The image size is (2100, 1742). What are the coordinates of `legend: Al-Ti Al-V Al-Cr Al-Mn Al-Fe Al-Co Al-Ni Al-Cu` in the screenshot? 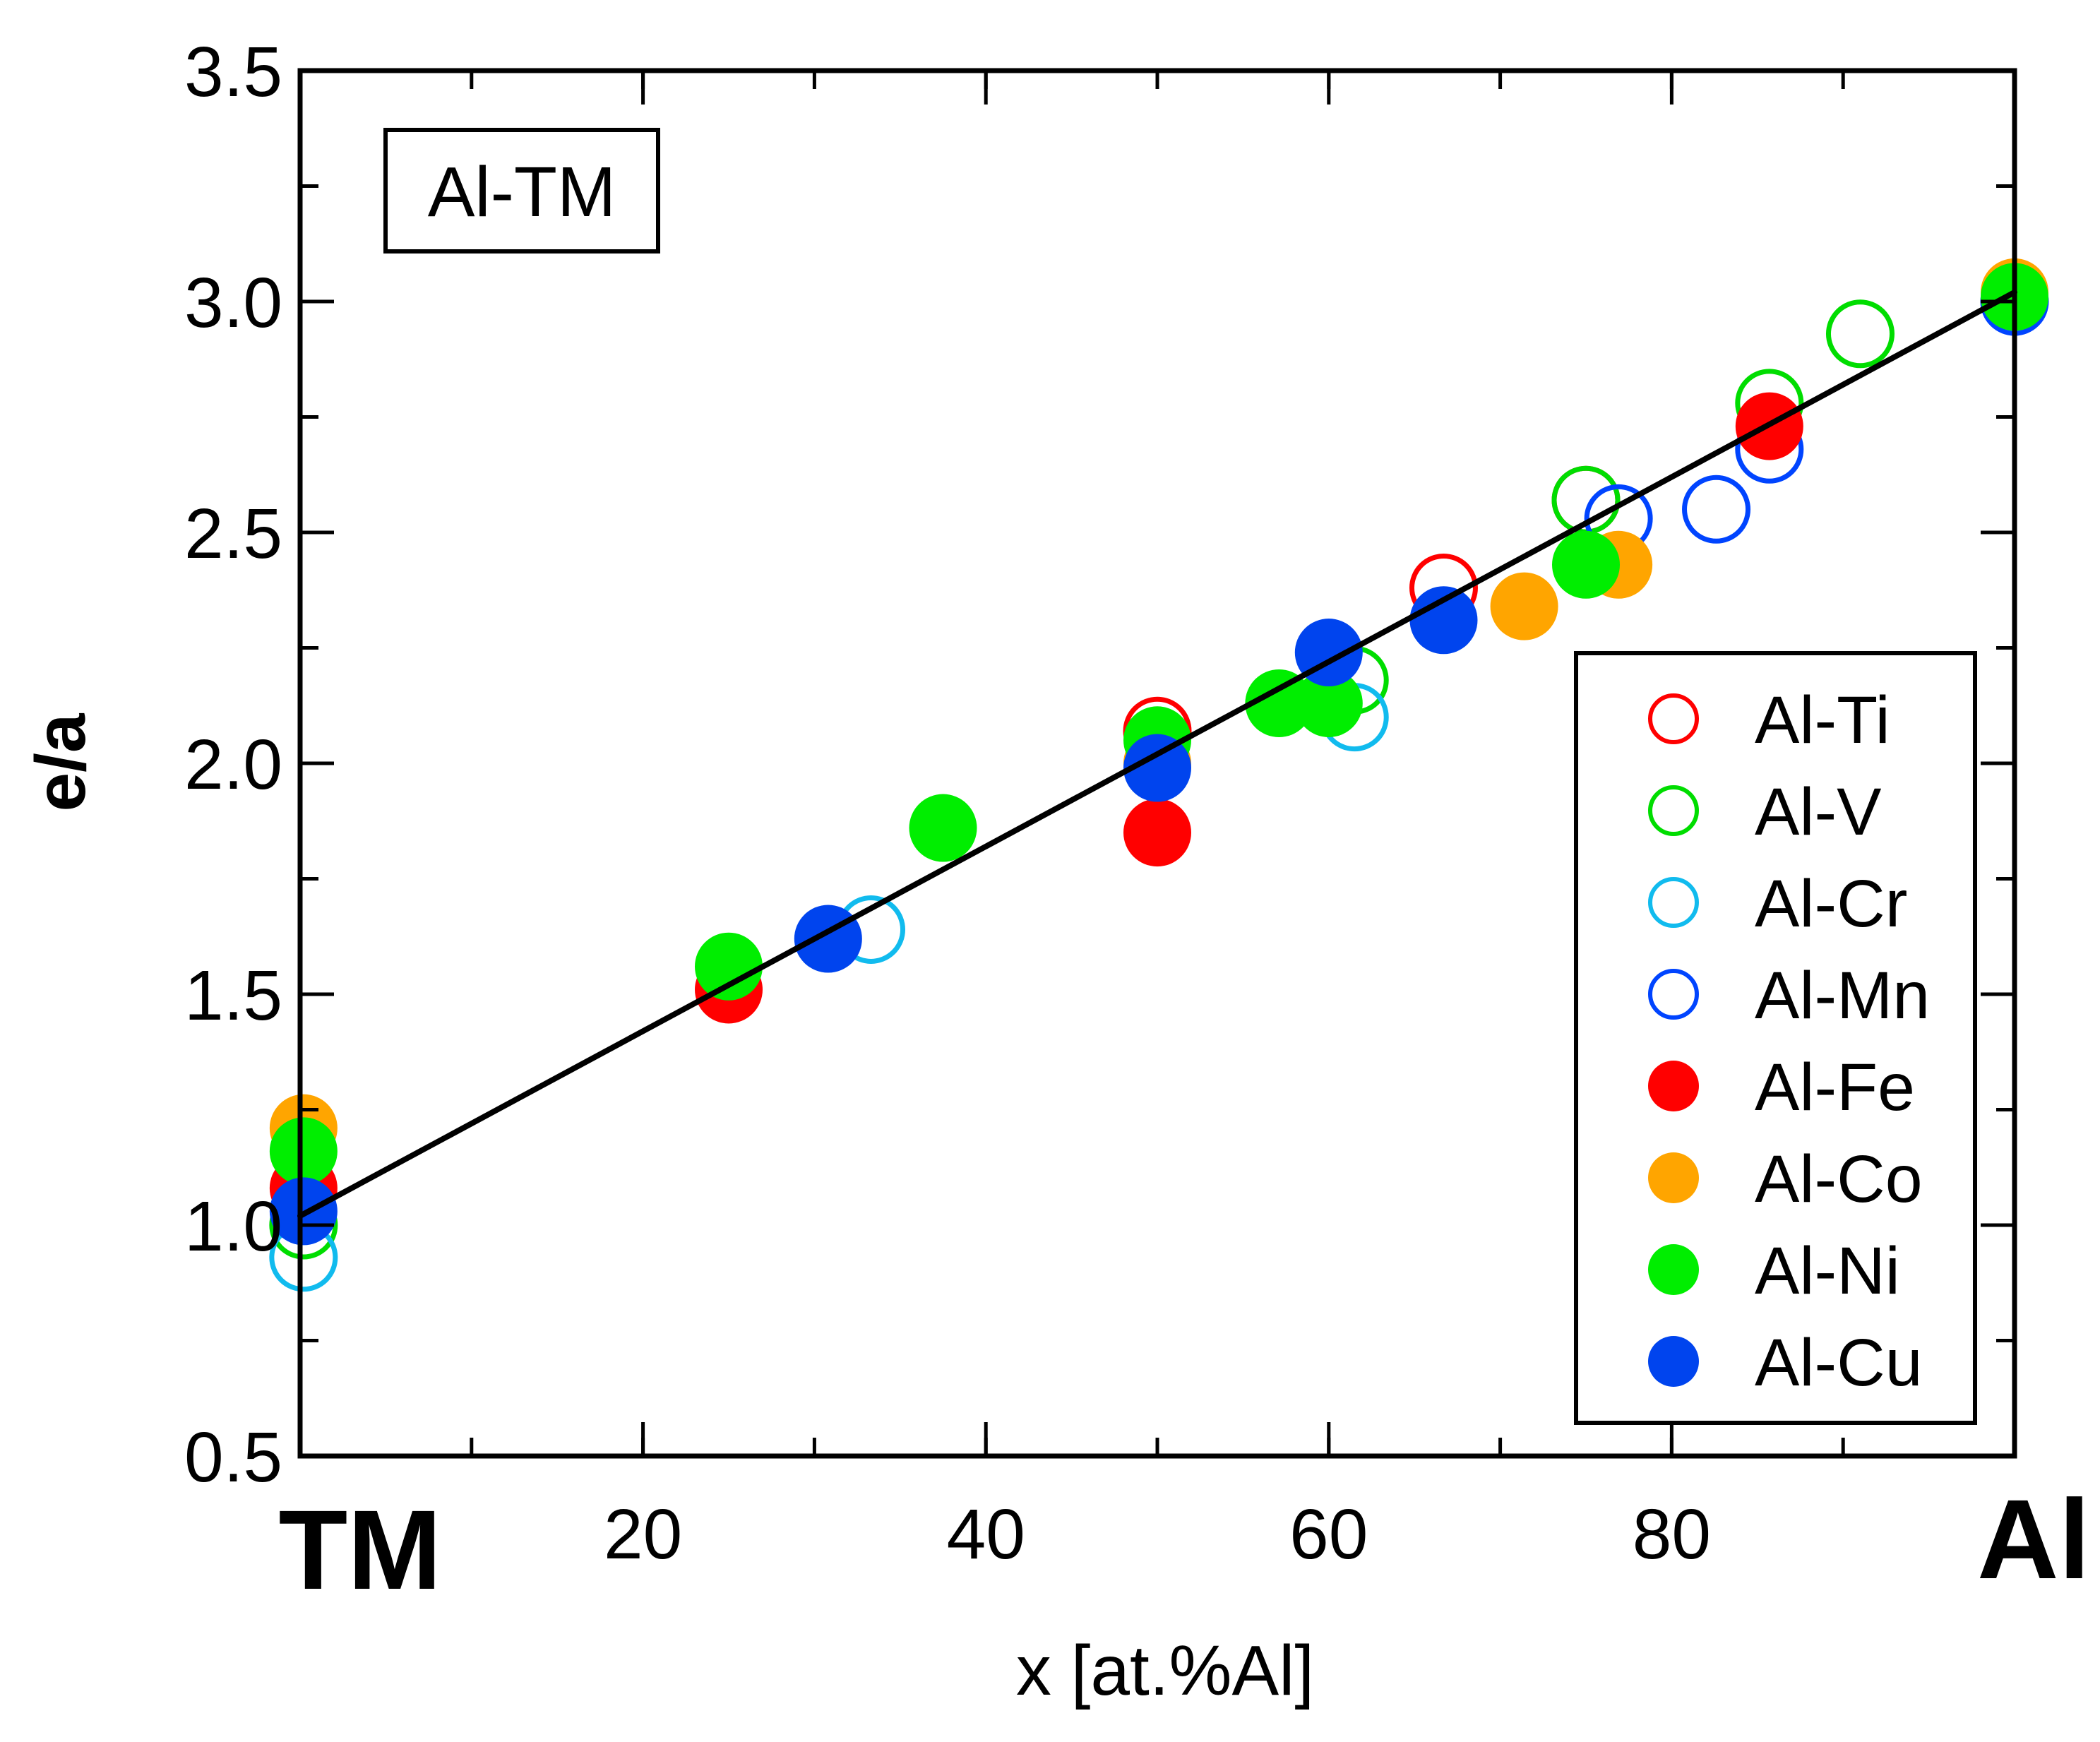 It's located at (1776, 1038).